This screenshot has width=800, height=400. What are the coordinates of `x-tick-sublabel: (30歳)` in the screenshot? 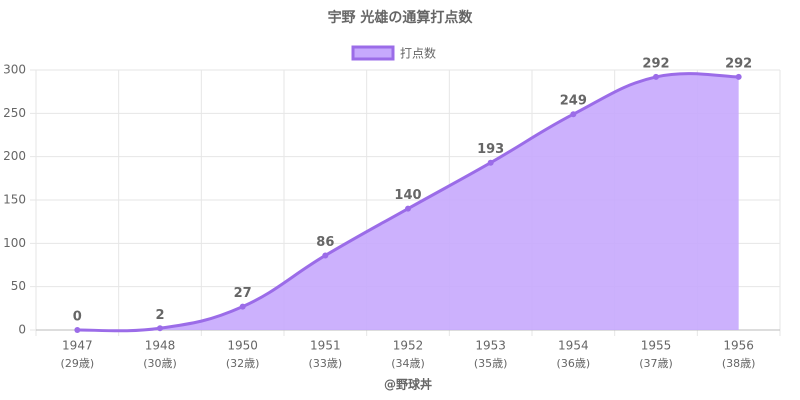 It's located at (160, 363).